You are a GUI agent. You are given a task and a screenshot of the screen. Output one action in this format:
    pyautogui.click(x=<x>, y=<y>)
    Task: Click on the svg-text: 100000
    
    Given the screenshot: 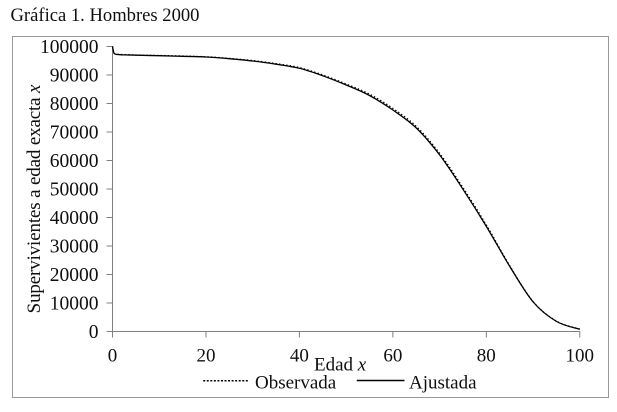 What is the action you would take?
    pyautogui.click(x=69, y=47)
    